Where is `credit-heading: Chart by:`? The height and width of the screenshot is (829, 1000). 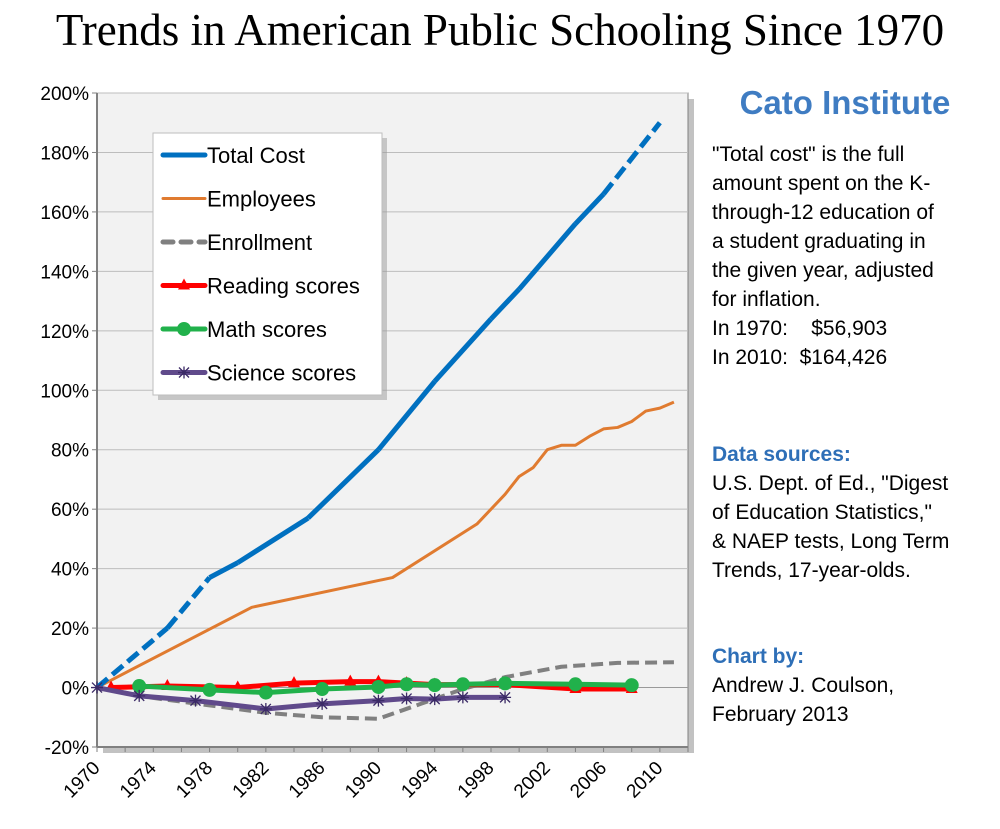 credit-heading: Chart by: is located at coordinates (758, 656).